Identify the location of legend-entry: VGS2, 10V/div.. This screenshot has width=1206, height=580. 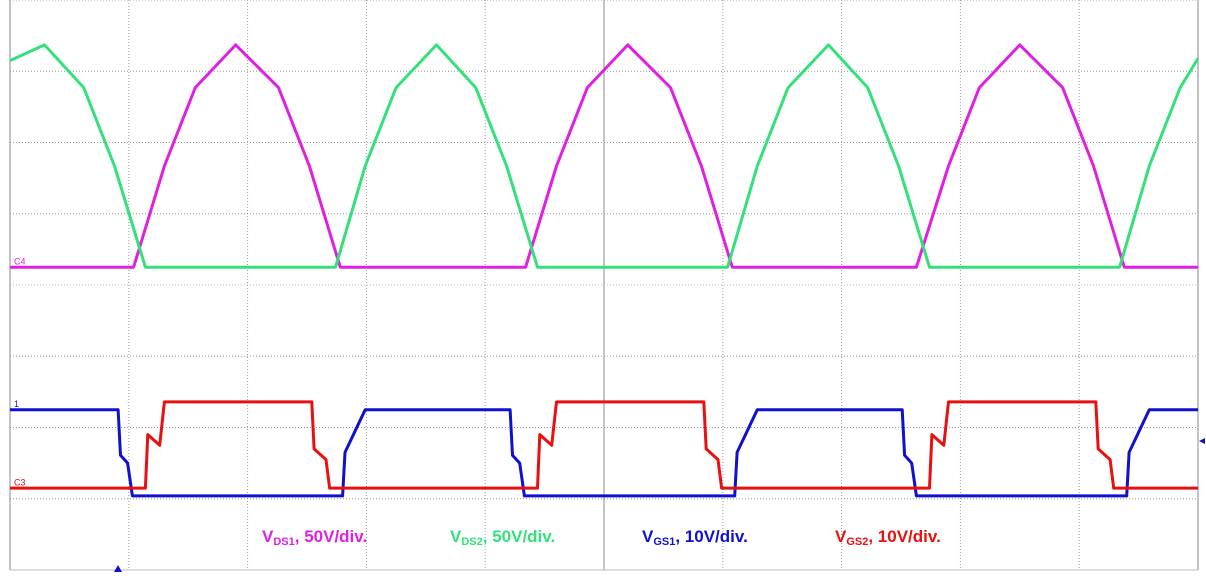
(888, 537).